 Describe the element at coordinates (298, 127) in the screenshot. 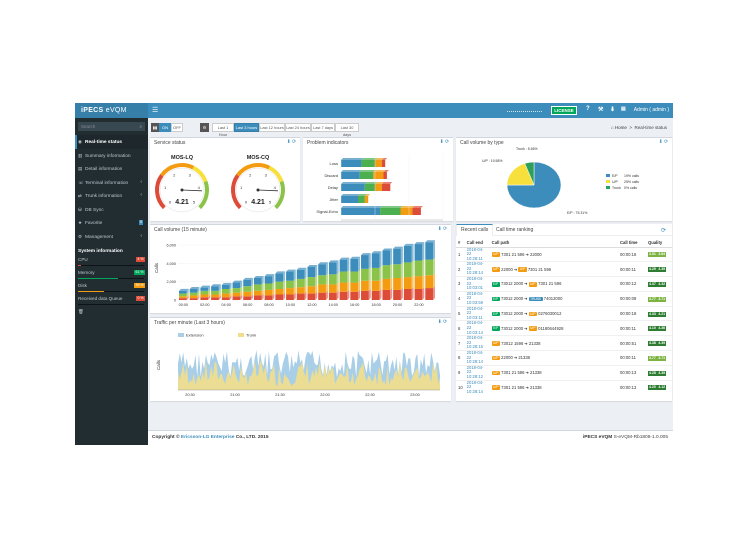

I see `range-button-3: Last 24 hours` at that location.